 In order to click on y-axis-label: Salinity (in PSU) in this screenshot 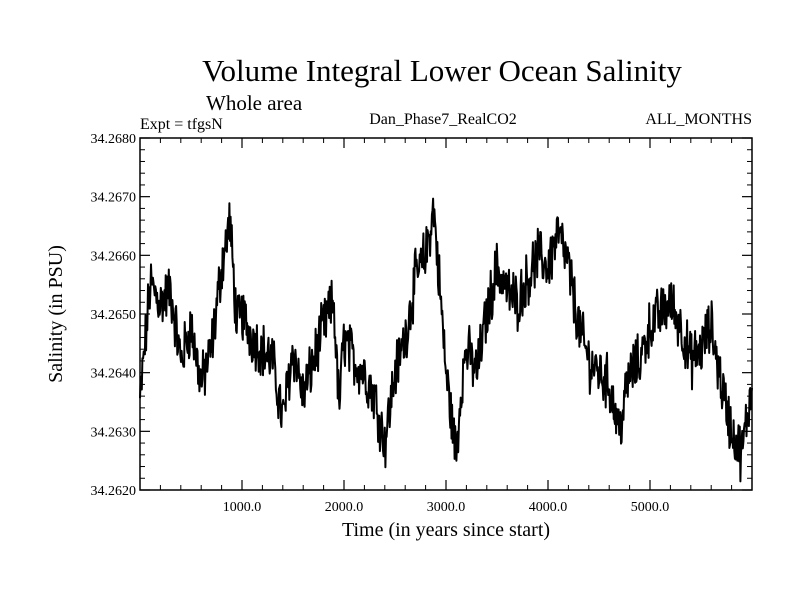, I will do `click(56, 314)`.